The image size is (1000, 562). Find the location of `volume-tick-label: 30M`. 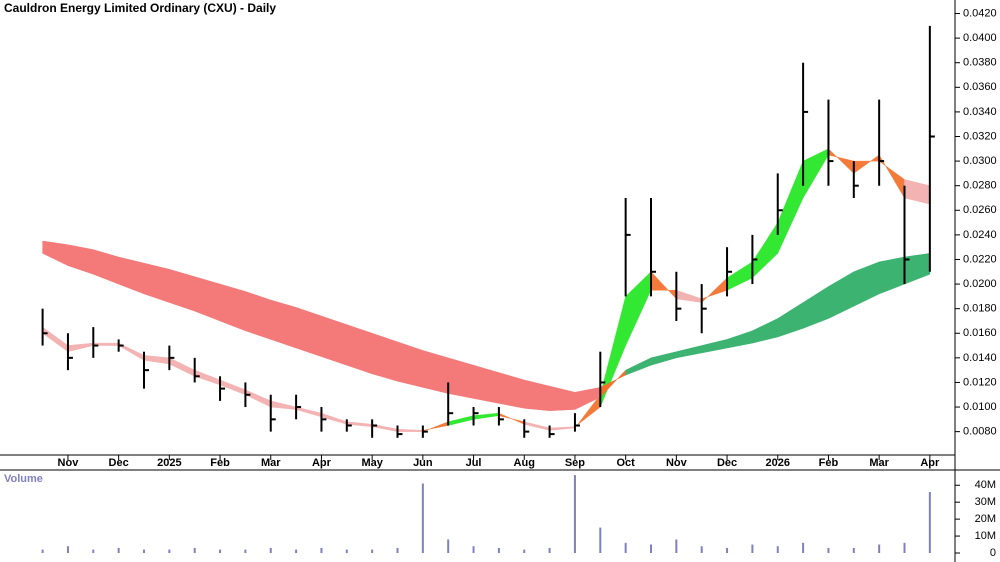

volume-tick-label: 30M is located at coordinates (985, 502).